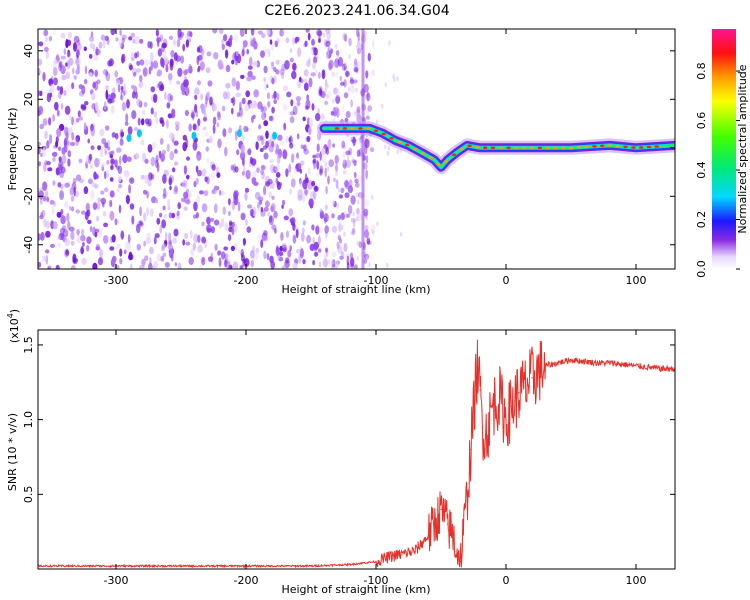 This screenshot has width=750, height=600. What do you see at coordinates (28, 196) in the screenshot?
I see `y-tick-label: -20` at bounding box center [28, 196].